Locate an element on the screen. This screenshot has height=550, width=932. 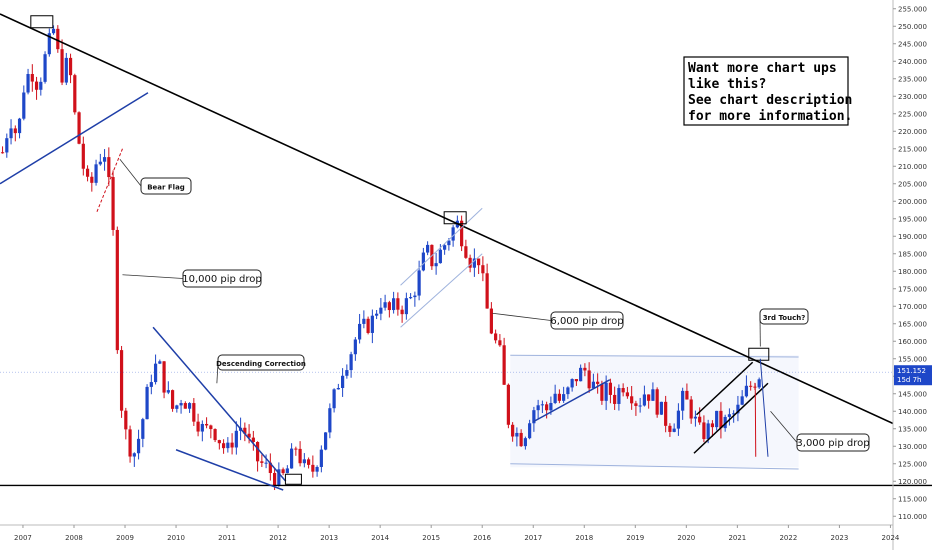
price-tick-label: 210.000 is located at coordinates (912, 167).